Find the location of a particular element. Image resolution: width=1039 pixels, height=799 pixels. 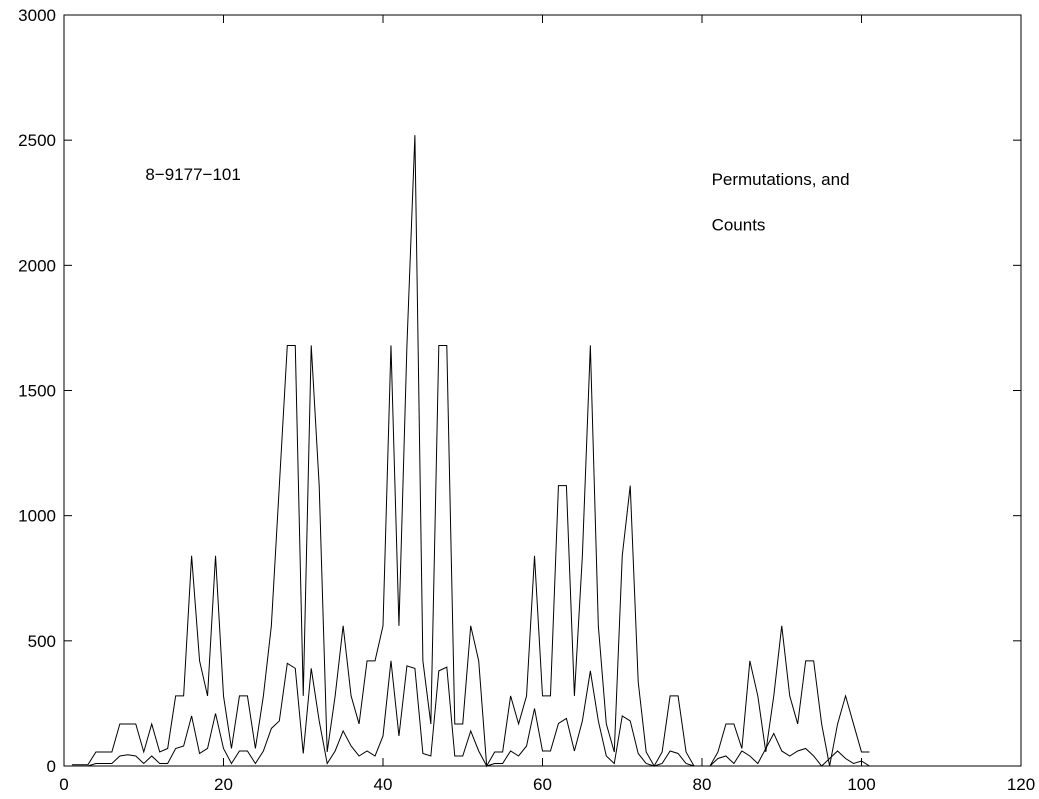

x-tick-label: 0 is located at coordinates (63, 784).